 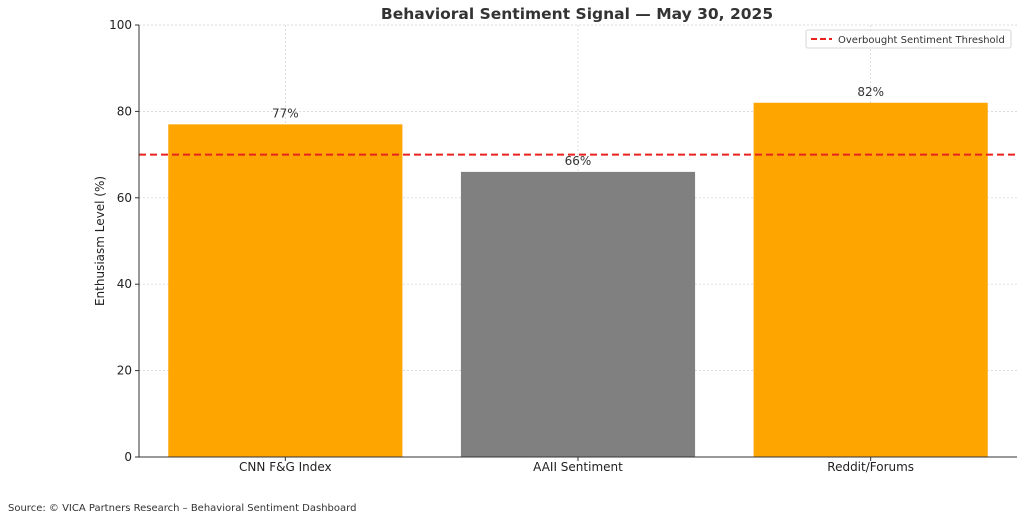 I want to click on y-tick-label: 0, so click(x=128, y=457).